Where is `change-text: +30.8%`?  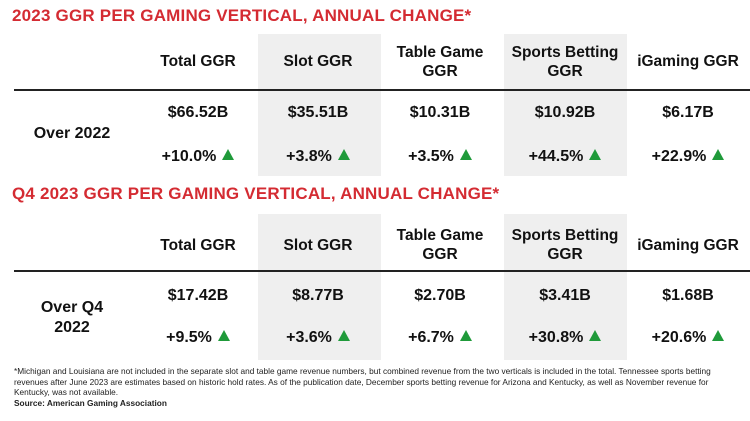 change-text: +30.8% is located at coordinates (556, 337).